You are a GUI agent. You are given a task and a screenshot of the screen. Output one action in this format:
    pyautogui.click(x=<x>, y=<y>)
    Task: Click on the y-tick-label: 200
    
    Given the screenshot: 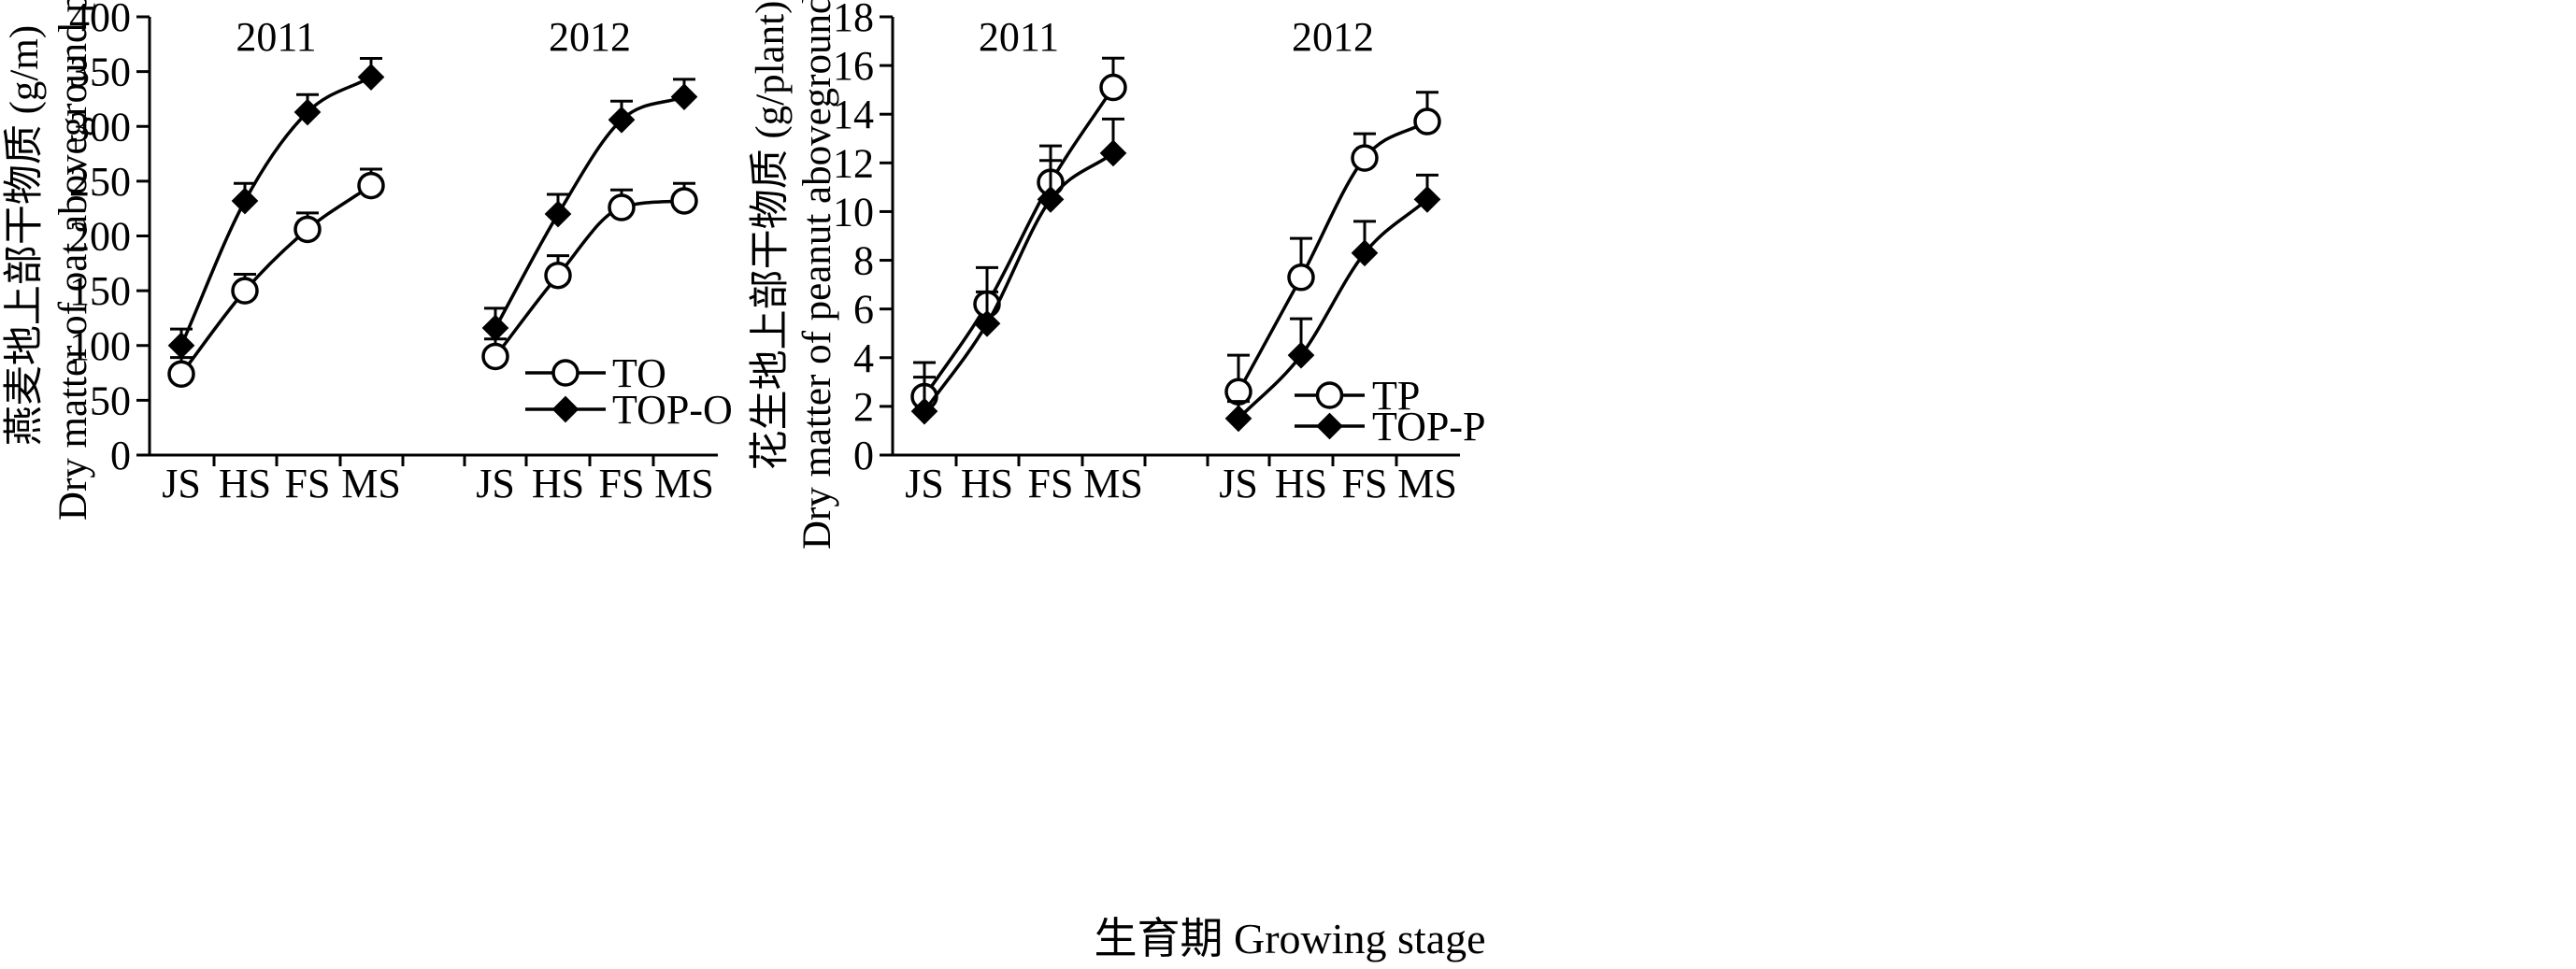 What is the action you would take?
    pyautogui.click(x=100, y=237)
    